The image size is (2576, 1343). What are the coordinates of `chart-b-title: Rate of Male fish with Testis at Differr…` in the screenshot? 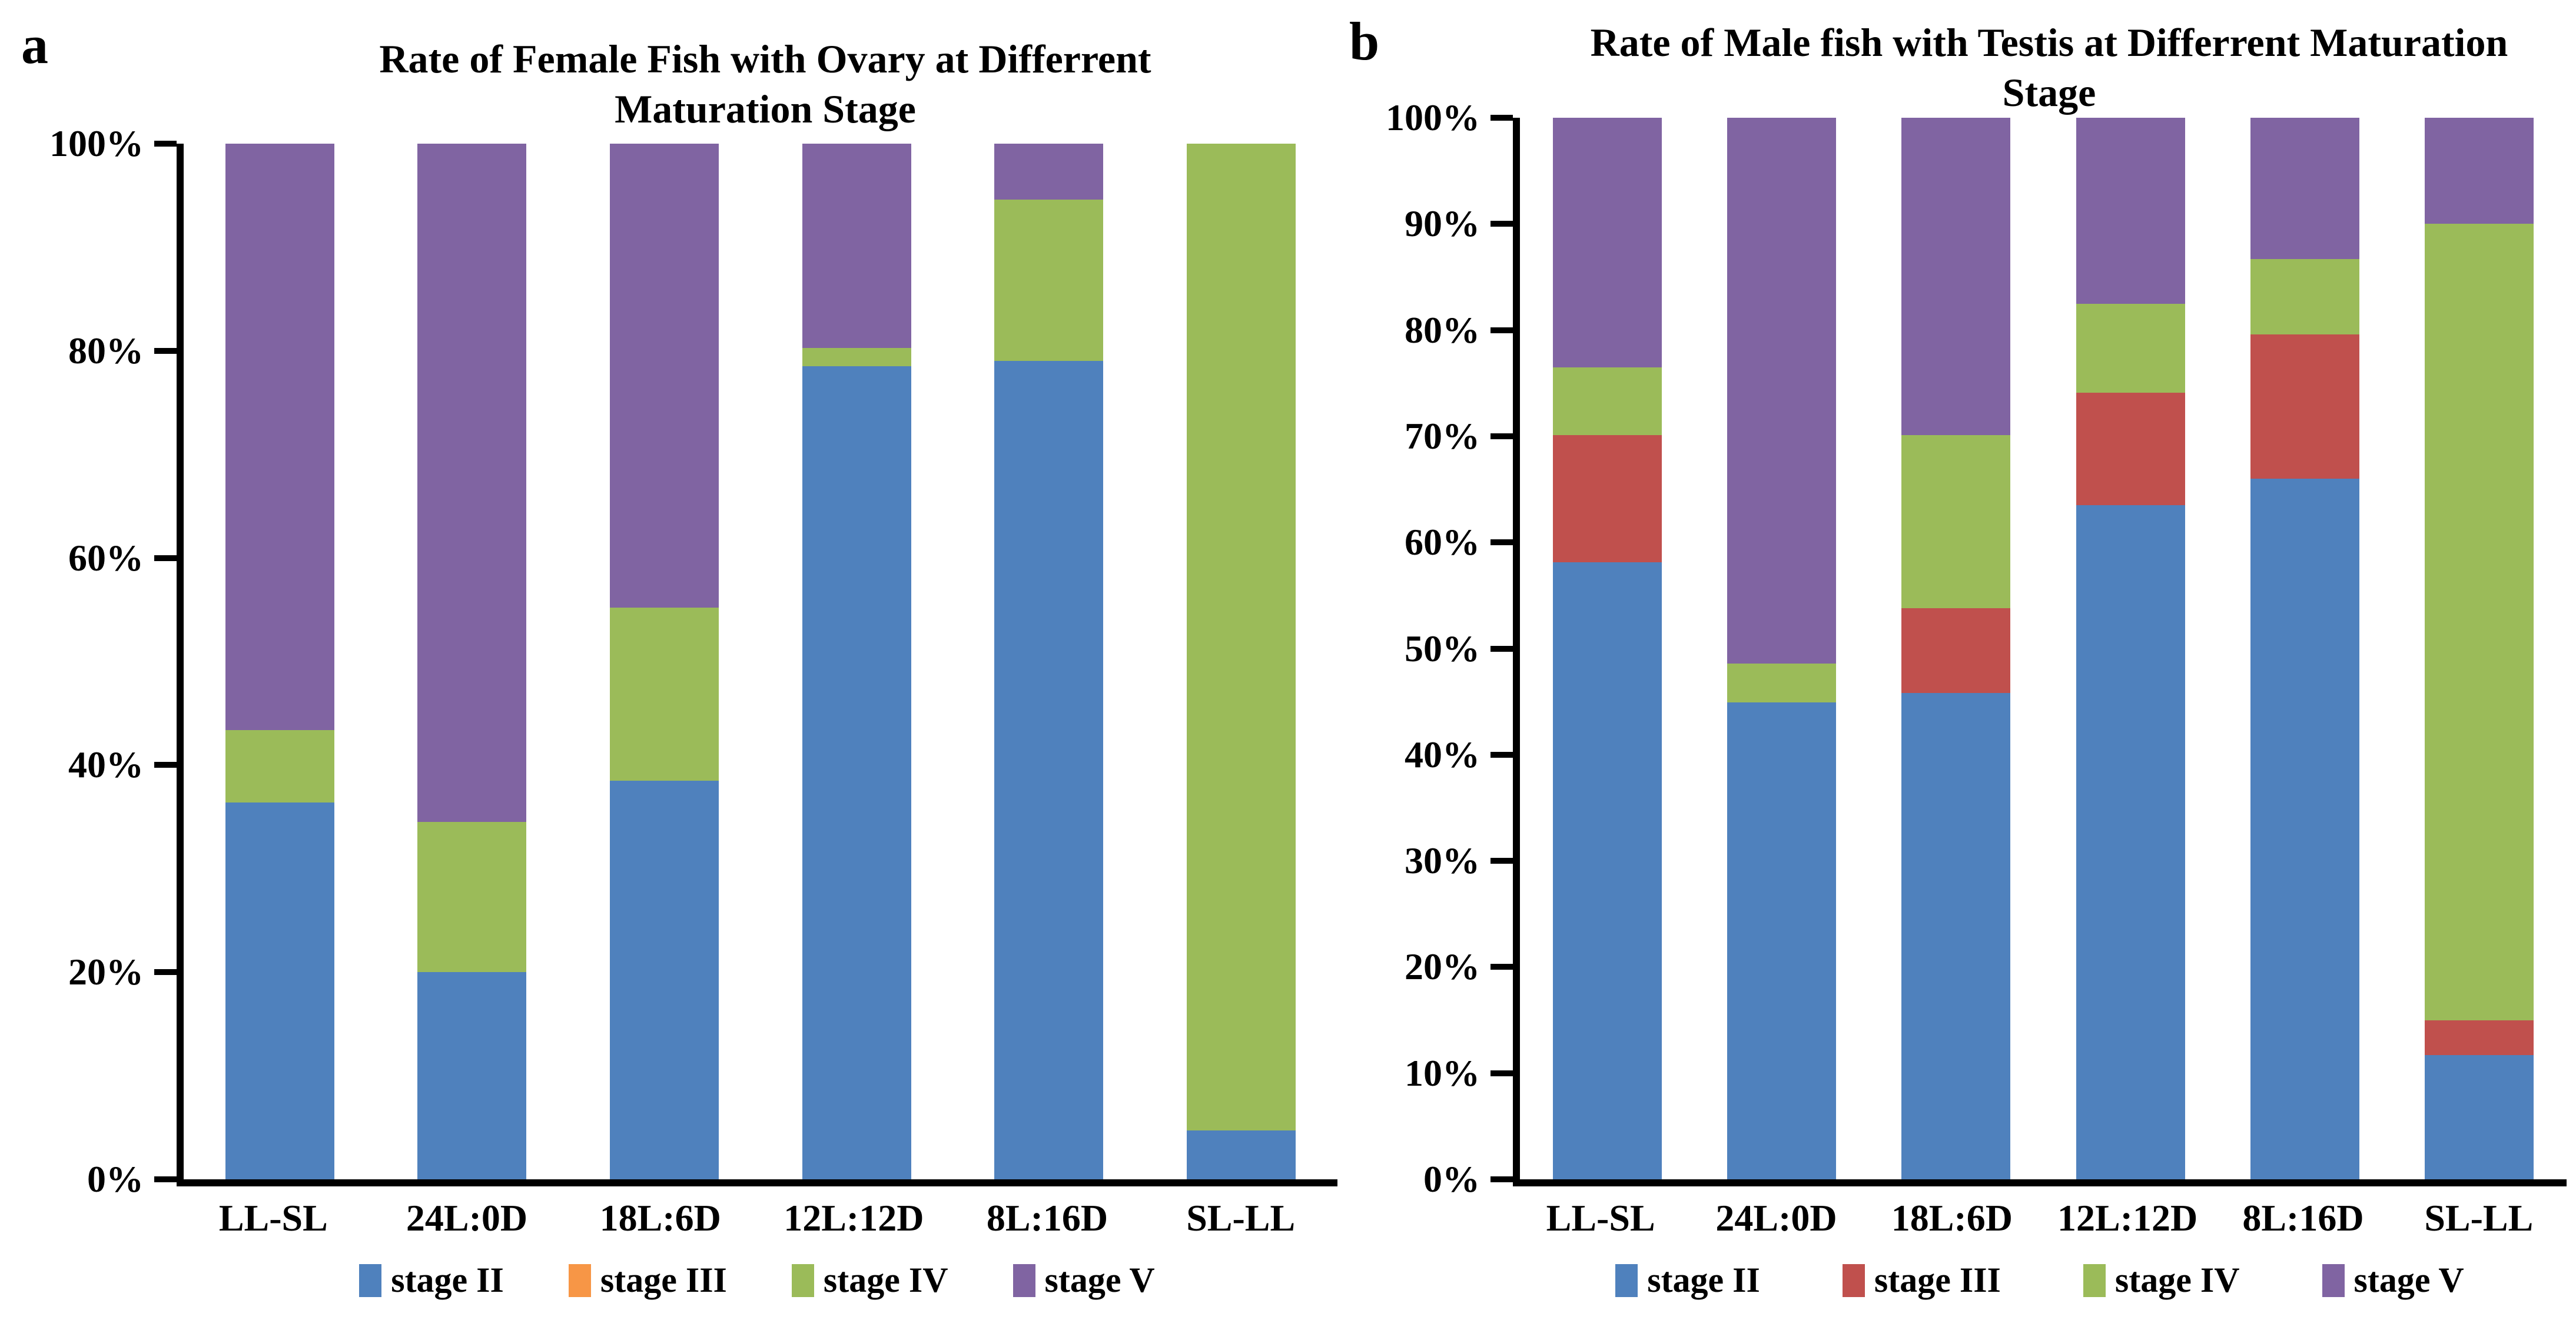 It's located at (2049, 67).